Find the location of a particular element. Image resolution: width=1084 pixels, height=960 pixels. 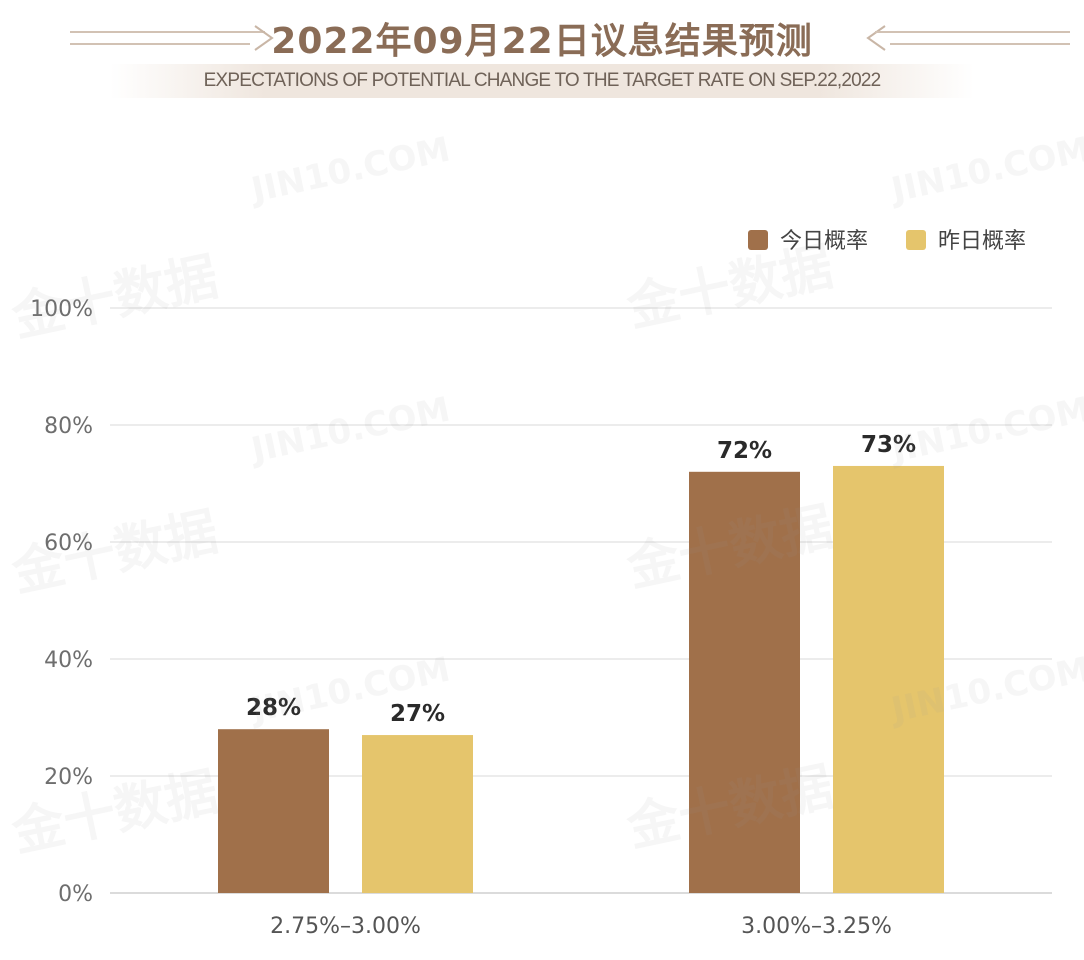

bar-value-label: 72% is located at coordinates (744, 451).